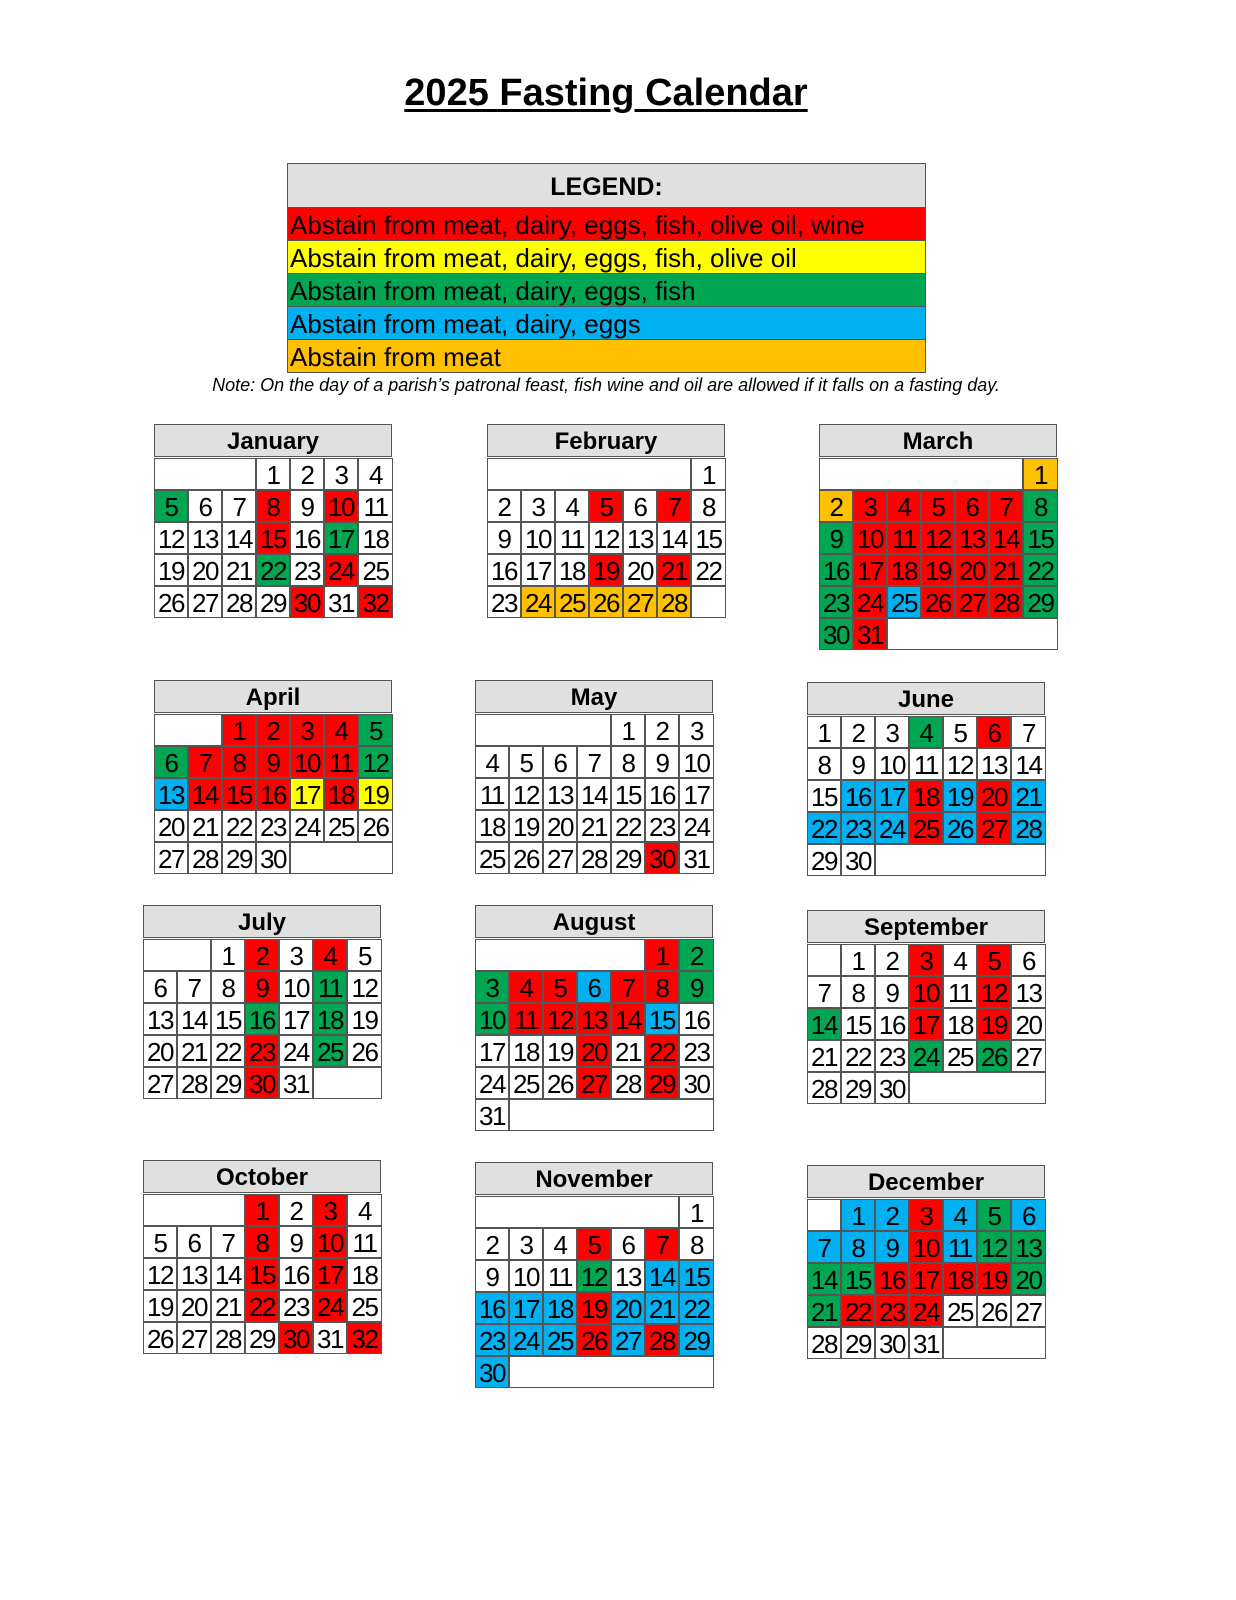  Describe the element at coordinates (870, 506) in the screenshot. I see `day-cell: 3` at that location.